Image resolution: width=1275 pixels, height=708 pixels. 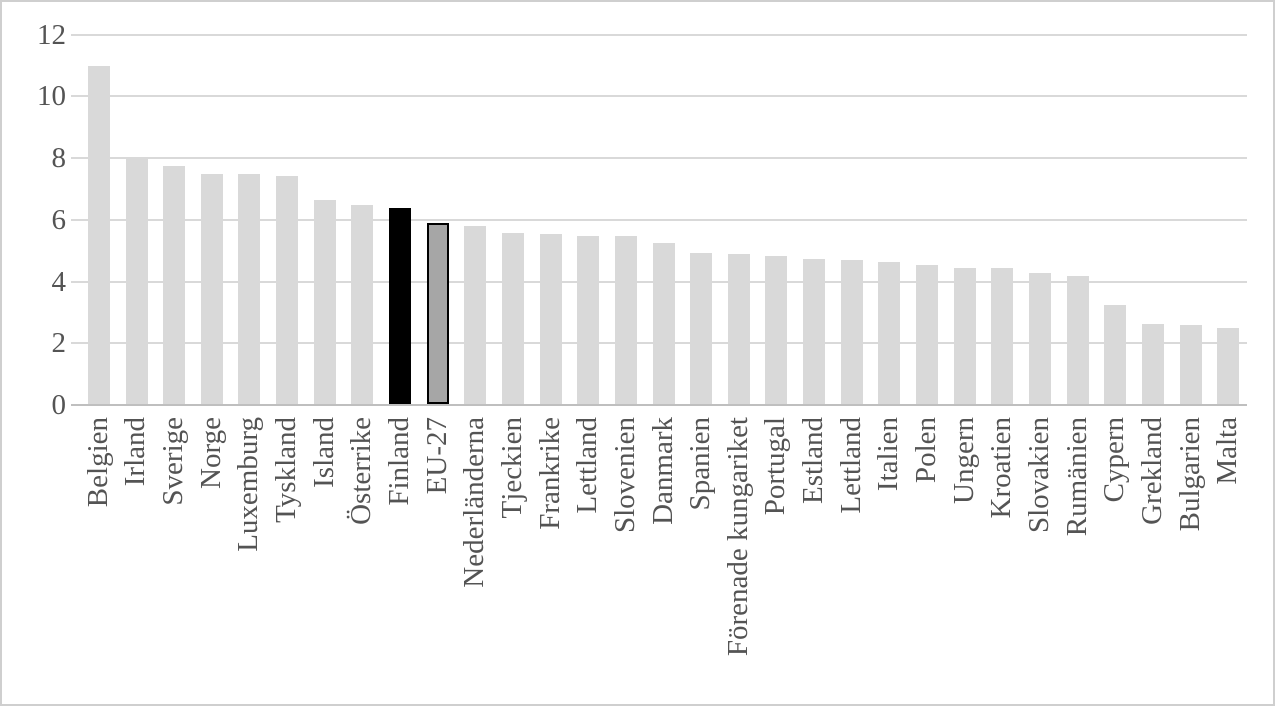 What do you see at coordinates (814, 331) in the screenshot?
I see `bar-estland` at bounding box center [814, 331].